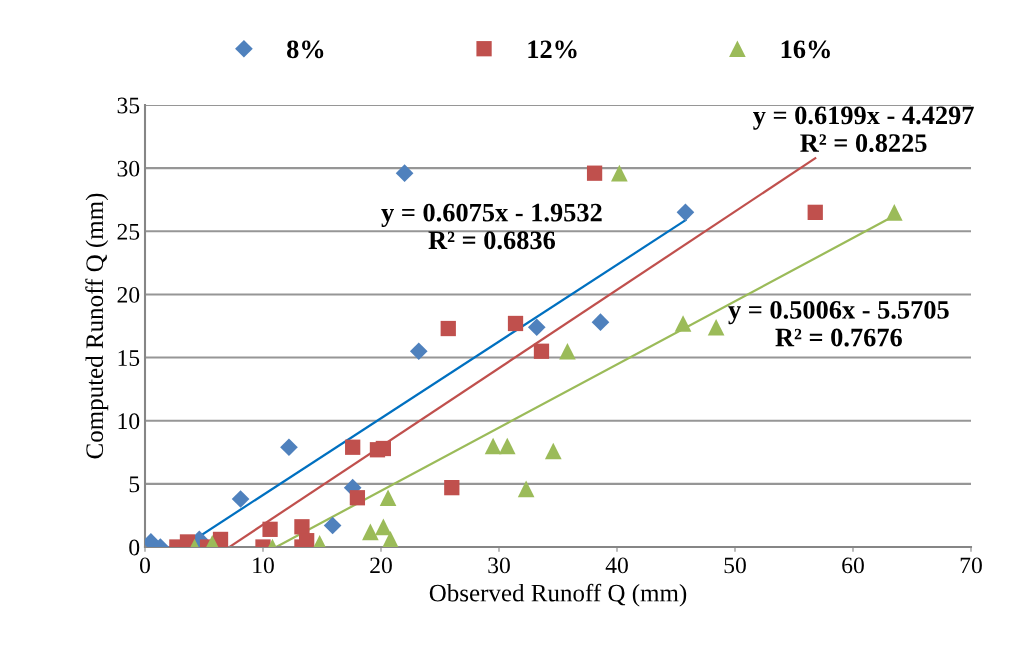 The image size is (1035, 662). What do you see at coordinates (805, 49) in the screenshot?
I see `legend-label: 16%` at bounding box center [805, 49].